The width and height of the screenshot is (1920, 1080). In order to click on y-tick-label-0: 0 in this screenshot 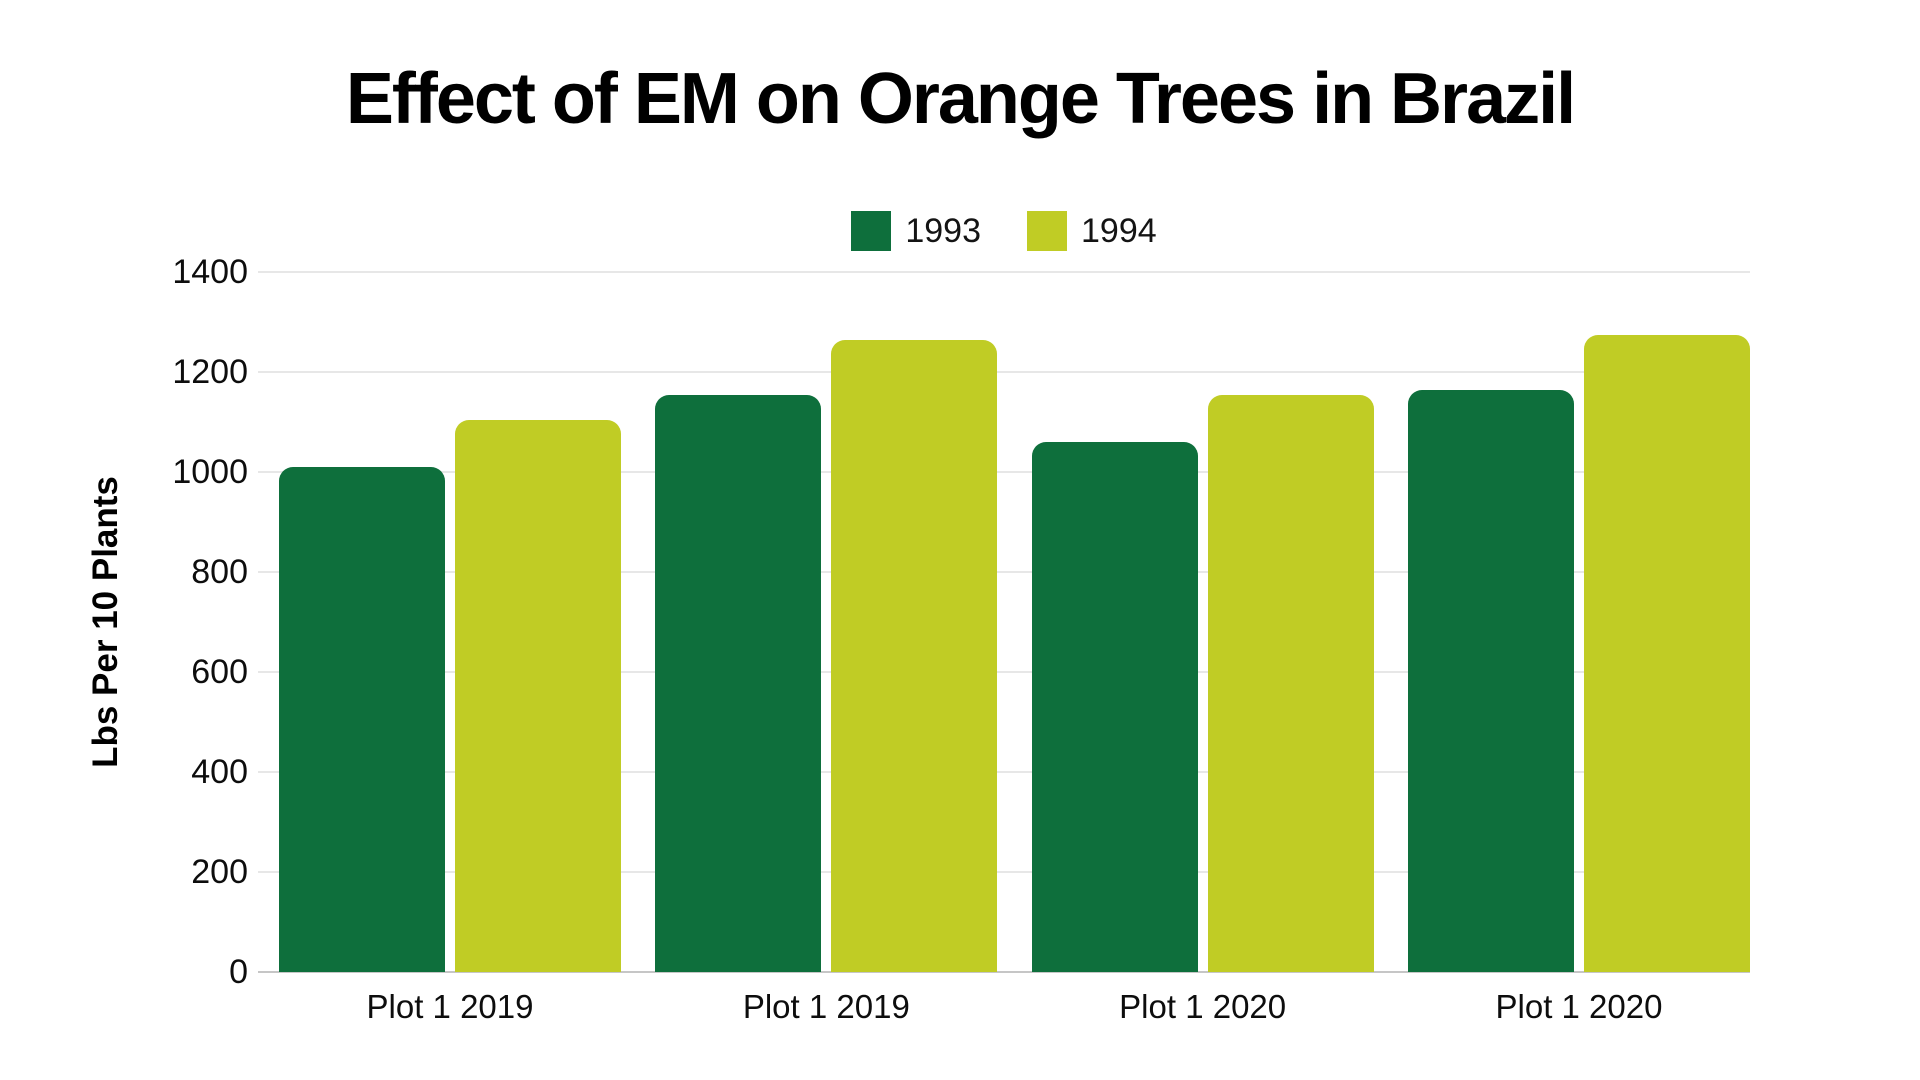, I will do `click(238, 972)`.